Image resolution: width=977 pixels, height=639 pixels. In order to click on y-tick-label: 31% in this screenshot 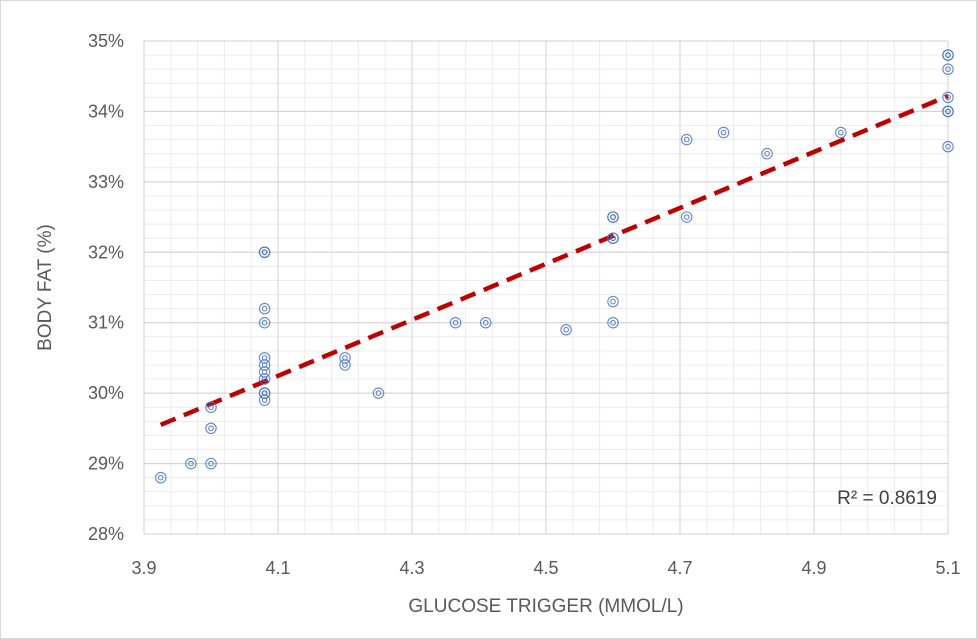, I will do `click(106, 323)`.